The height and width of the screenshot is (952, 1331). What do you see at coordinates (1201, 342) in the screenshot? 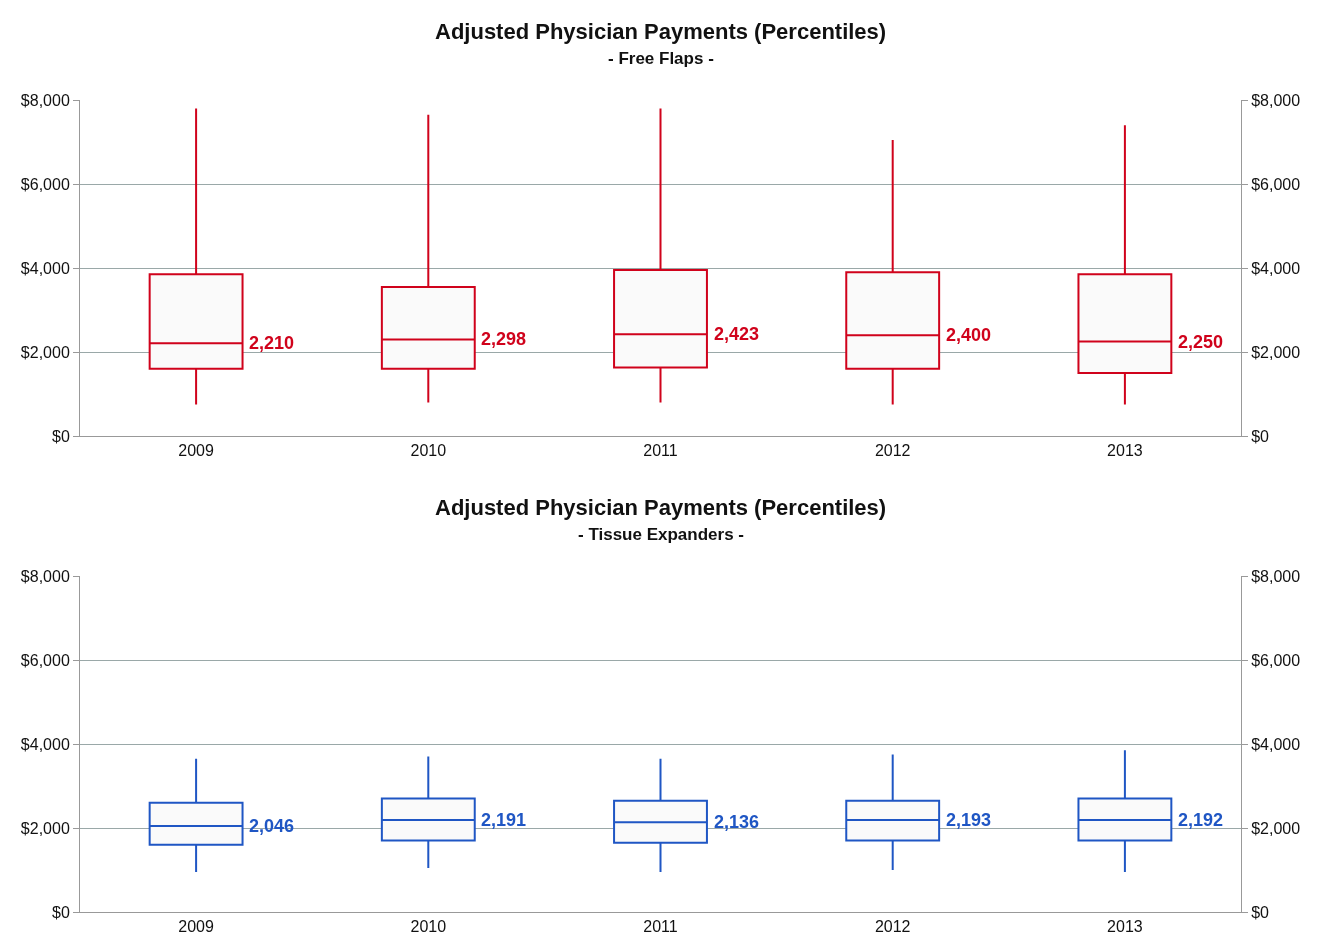
I see `annotation: 2,250` at bounding box center [1201, 342].